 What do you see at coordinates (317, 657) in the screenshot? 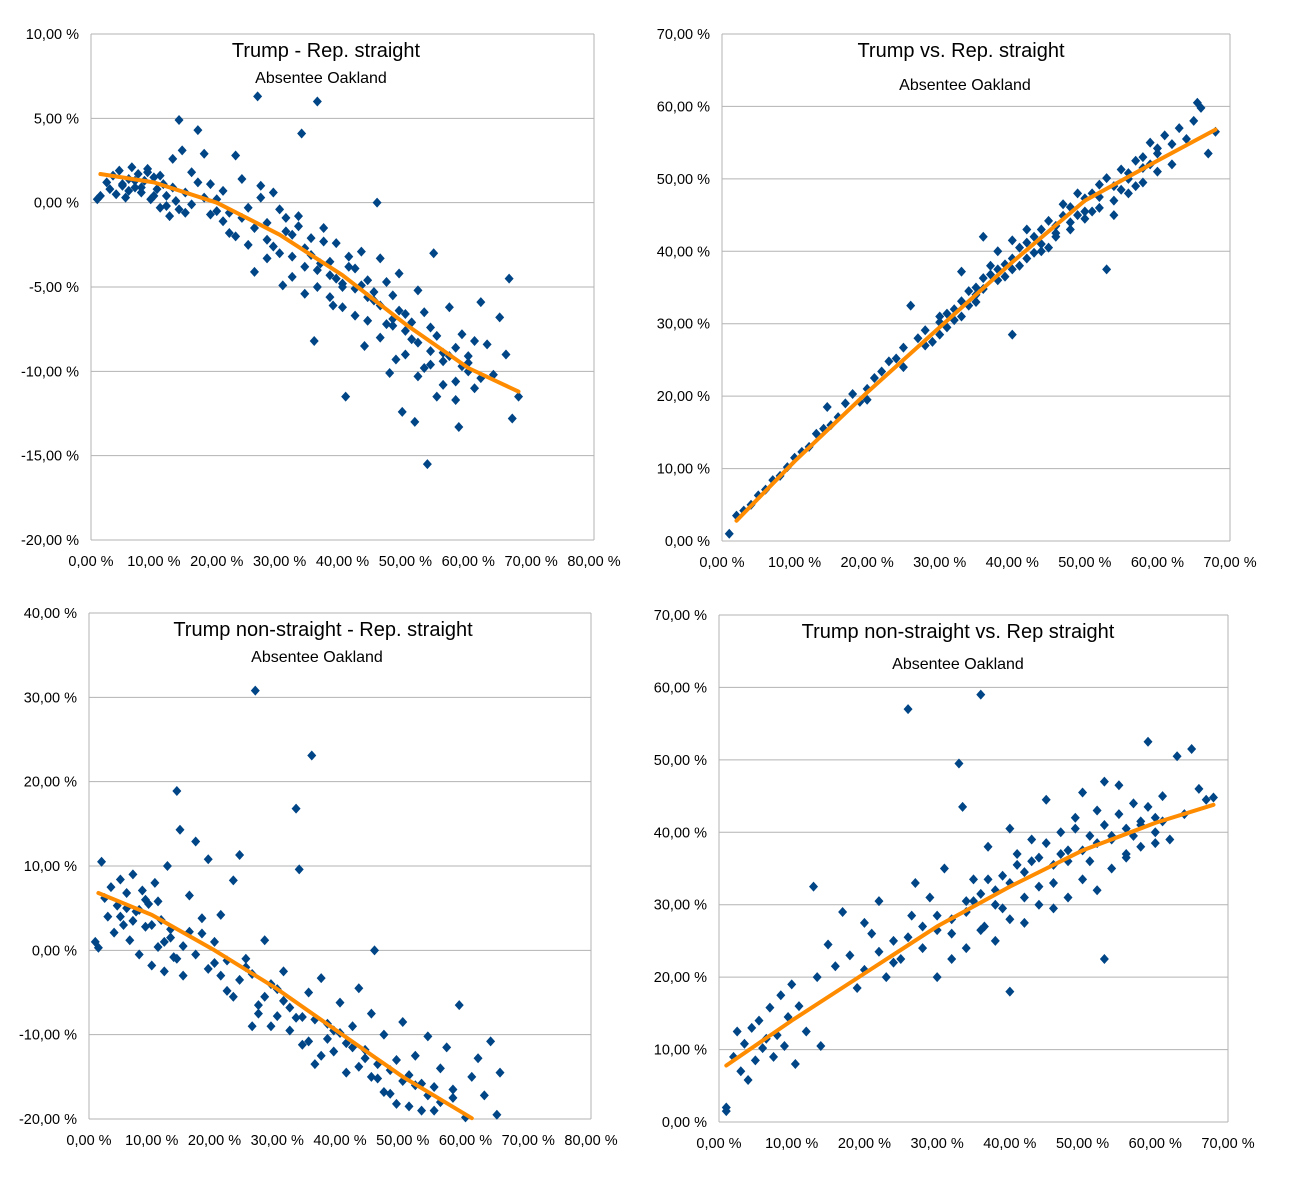
I see `chart-3-subtitle: Absentee Oakland` at bounding box center [317, 657].